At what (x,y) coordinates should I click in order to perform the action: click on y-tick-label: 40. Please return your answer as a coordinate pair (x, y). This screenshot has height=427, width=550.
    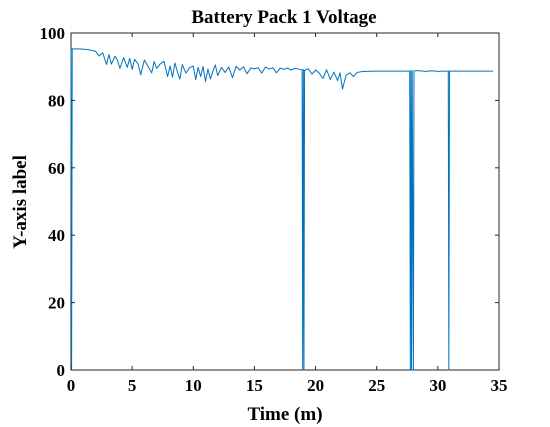
    Looking at the image, I should click on (56, 235).